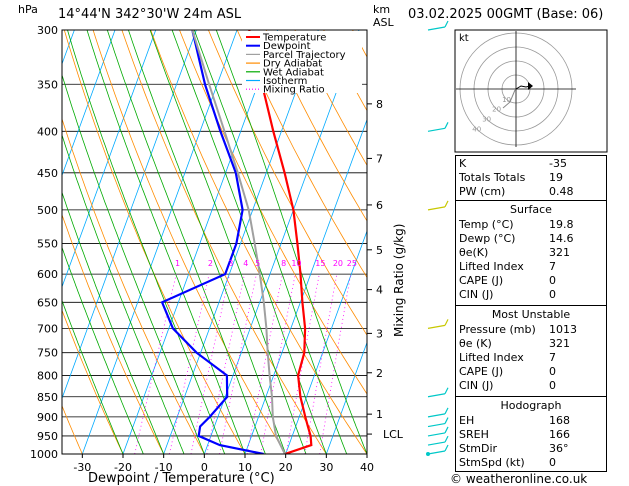 This screenshot has width=629, height=486. I want to click on x-tick-label: -10, so click(164, 467).